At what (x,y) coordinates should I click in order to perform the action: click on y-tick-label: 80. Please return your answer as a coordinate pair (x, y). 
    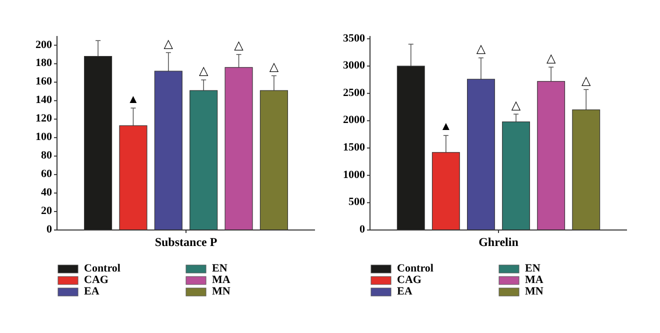
    Looking at the image, I should click on (46, 156).